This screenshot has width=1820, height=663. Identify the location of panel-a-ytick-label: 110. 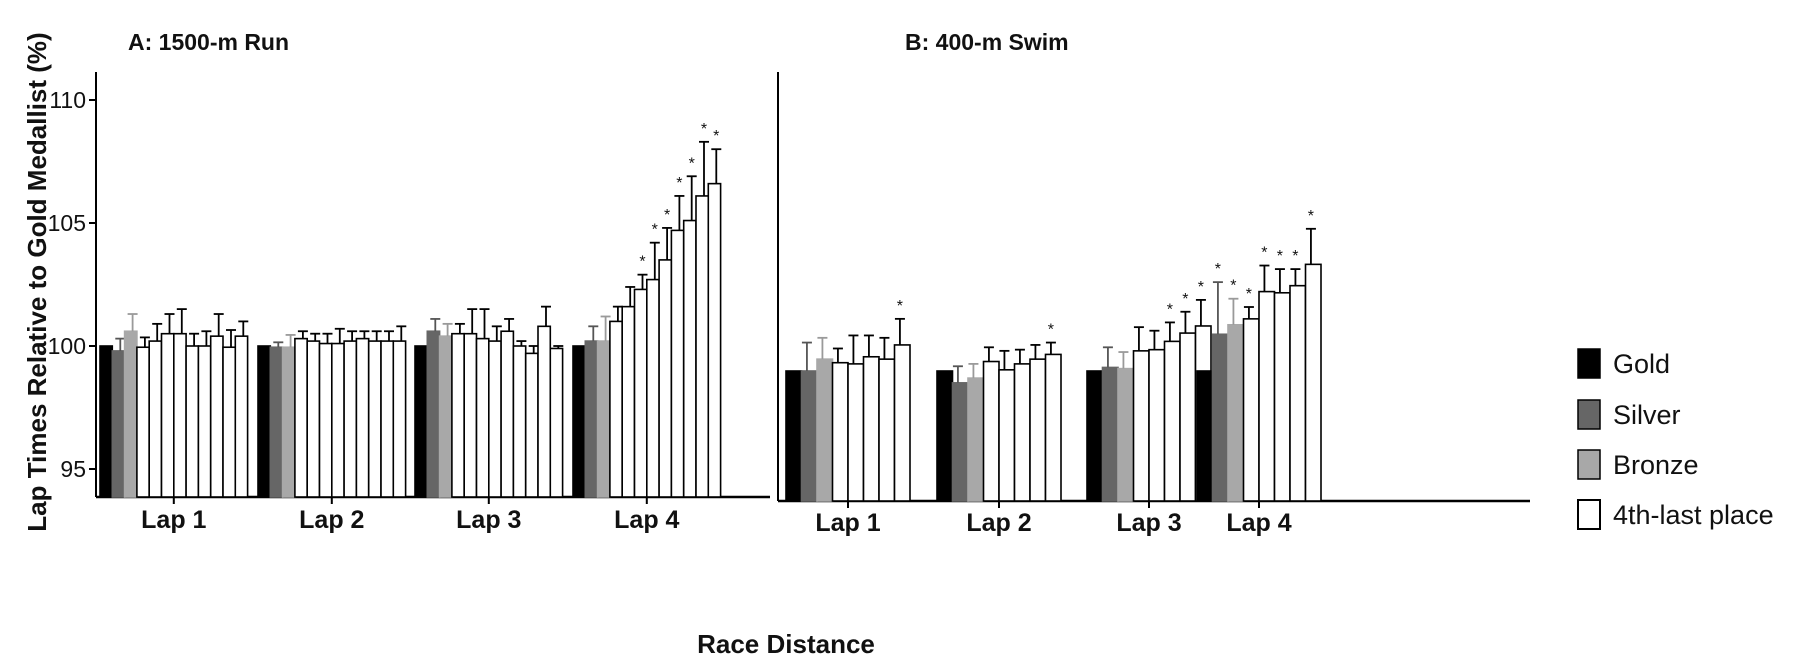
(67, 100).